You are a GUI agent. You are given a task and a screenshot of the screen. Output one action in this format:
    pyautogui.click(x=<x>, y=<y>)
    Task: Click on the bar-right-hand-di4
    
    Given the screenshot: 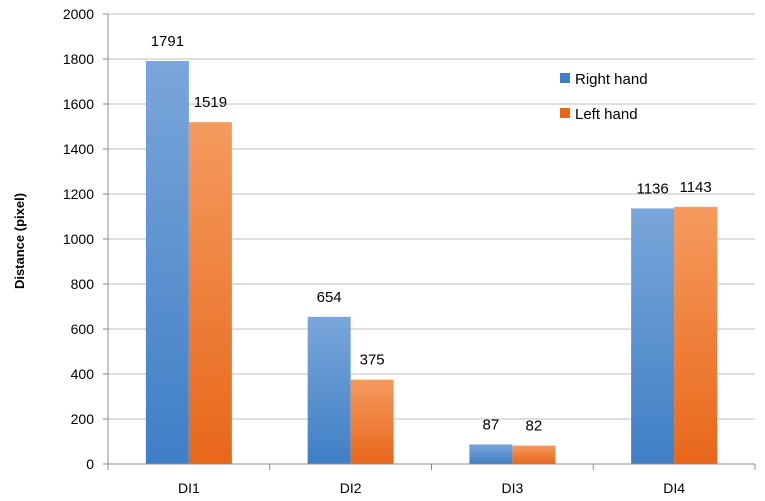 What is the action you would take?
    pyautogui.click(x=653, y=336)
    